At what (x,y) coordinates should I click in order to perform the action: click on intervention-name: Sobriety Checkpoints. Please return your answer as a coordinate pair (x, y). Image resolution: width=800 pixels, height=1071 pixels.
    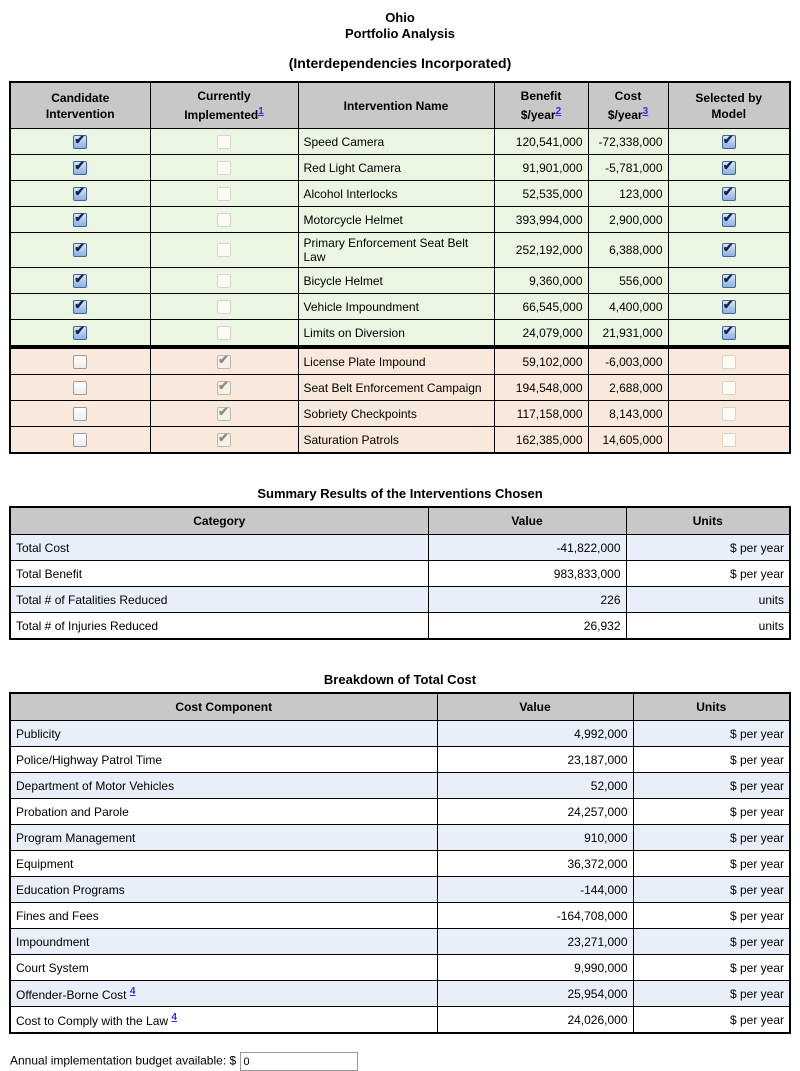
    Looking at the image, I should click on (396, 413).